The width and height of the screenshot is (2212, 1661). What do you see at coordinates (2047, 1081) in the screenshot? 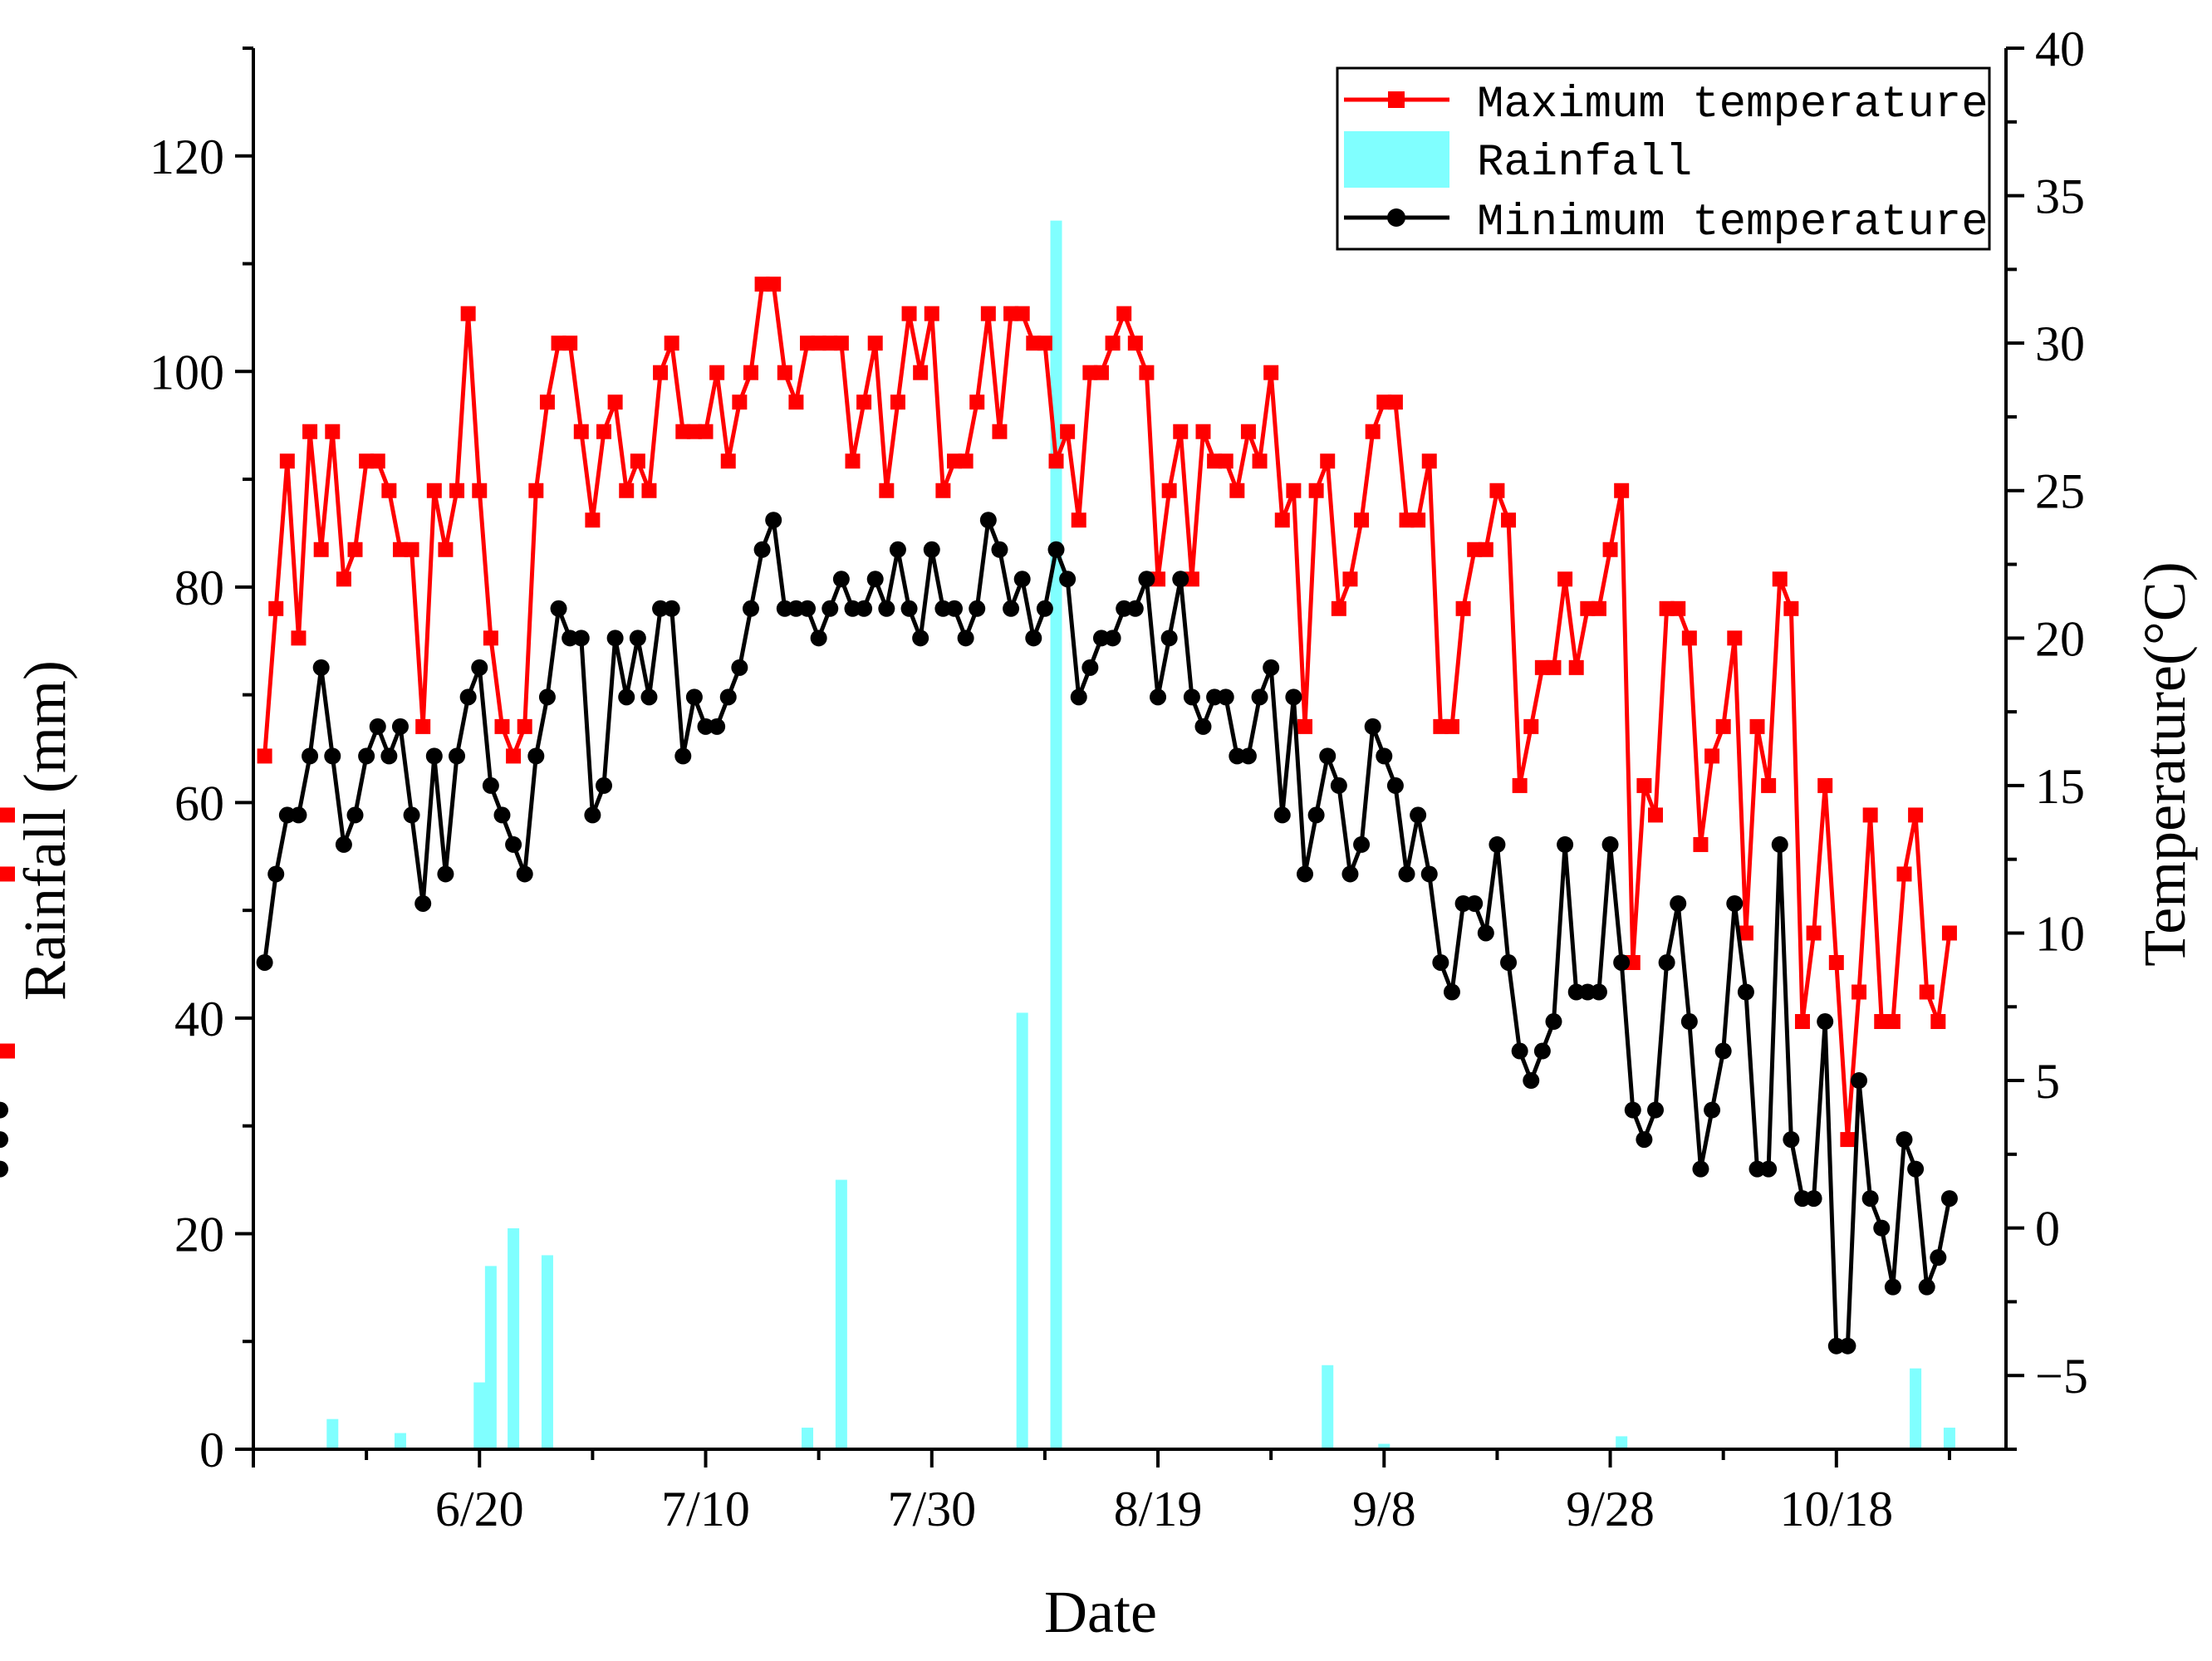
I see `y-tick-label-right: 5` at bounding box center [2047, 1081].